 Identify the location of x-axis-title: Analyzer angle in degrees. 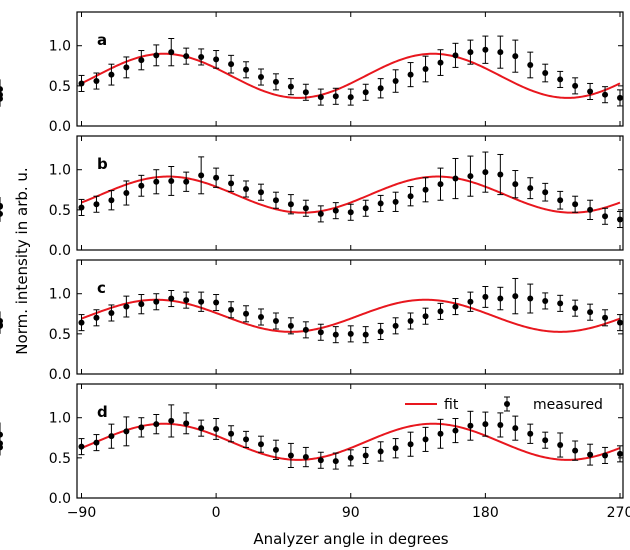
(350, 539).